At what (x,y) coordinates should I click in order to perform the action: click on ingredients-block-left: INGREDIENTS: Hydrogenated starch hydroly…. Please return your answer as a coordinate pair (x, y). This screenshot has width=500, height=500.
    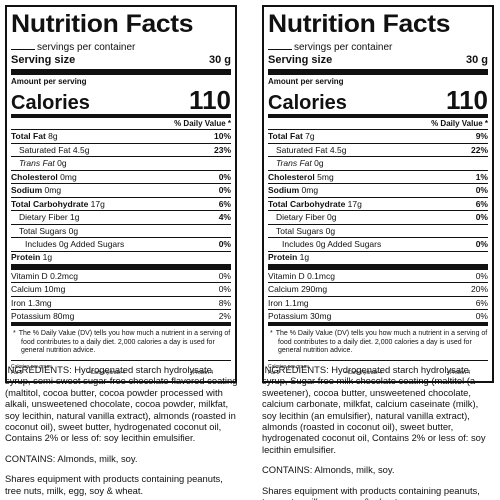
    Looking at the image, I should click on (121, 432).